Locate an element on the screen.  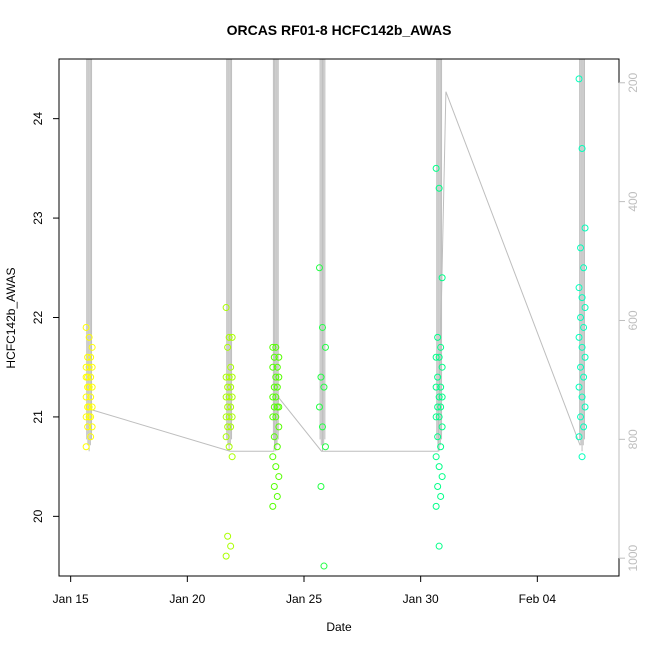
chart-title: ORCAS RF01-8 HCFC142b_AWAS is located at coordinates (339, 30).